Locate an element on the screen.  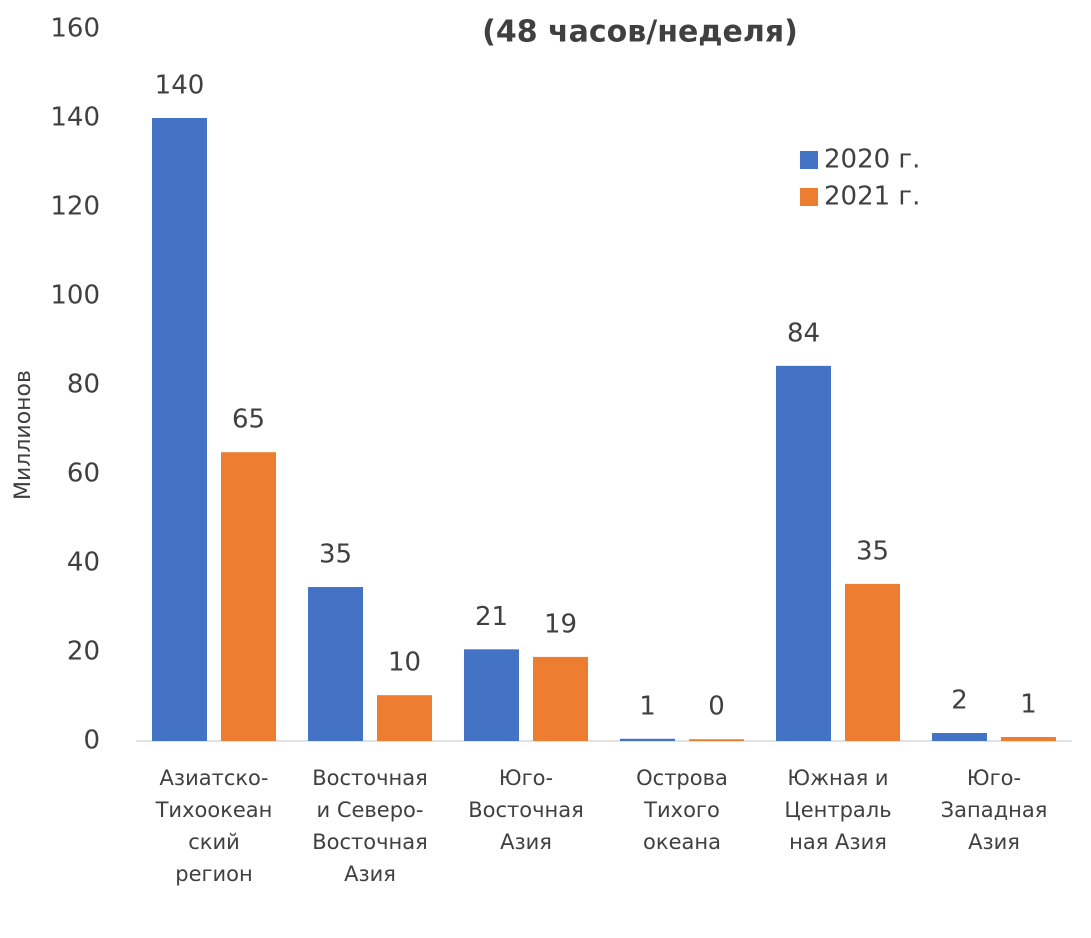
y-axis-label: Миллионов is located at coordinates (23, 435).